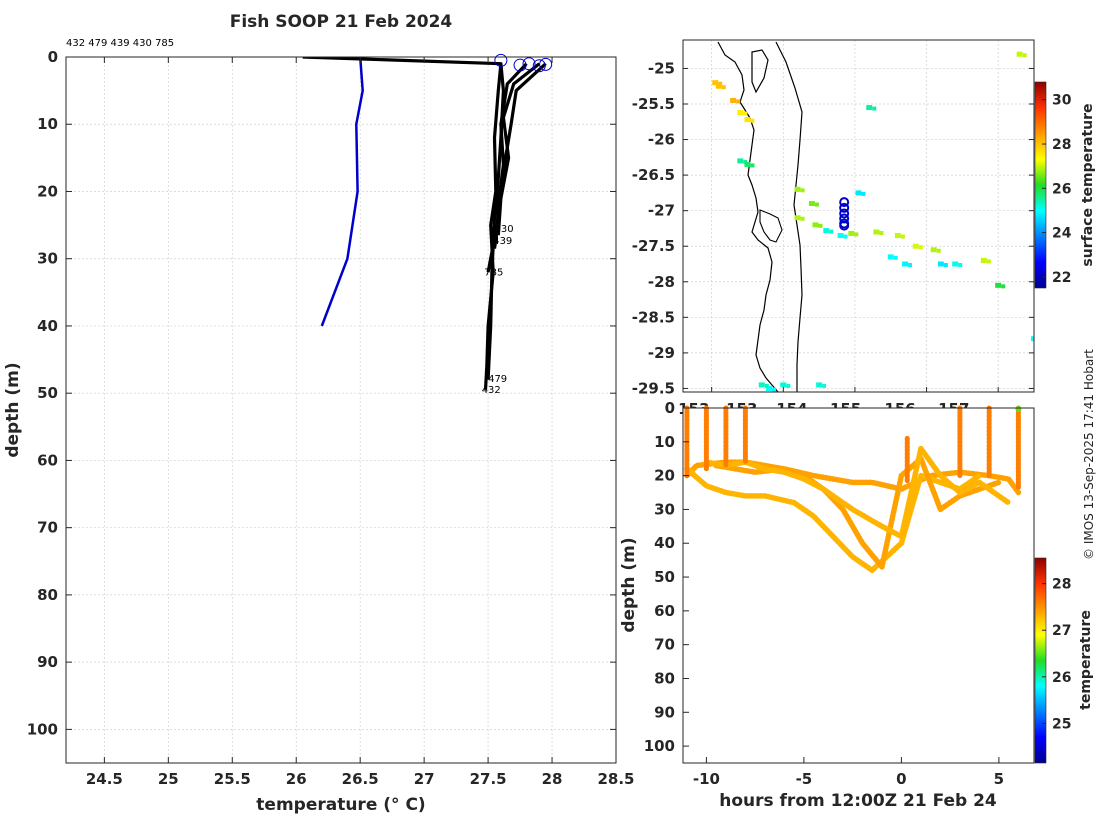  Describe the element at coordinates (653, 317) in the screenshot. I see `map-y-tick-label: -28.5` at that location.